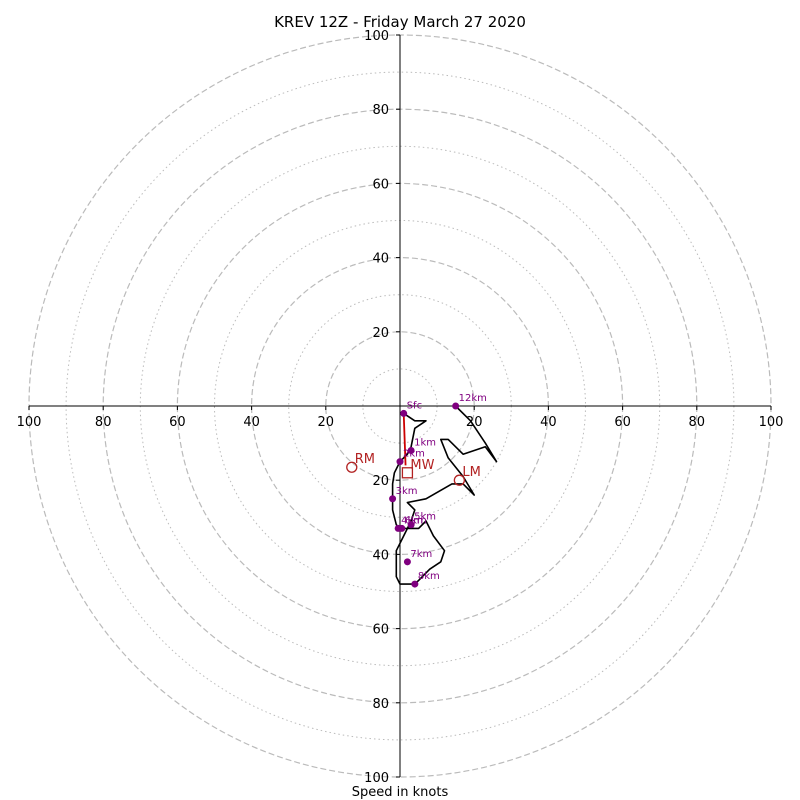 This screenshot has width=800, height=800. Describe the element at coordinates (365, 459) in the screenshot. I see `storm-motion-label-rm: RM` at that location.